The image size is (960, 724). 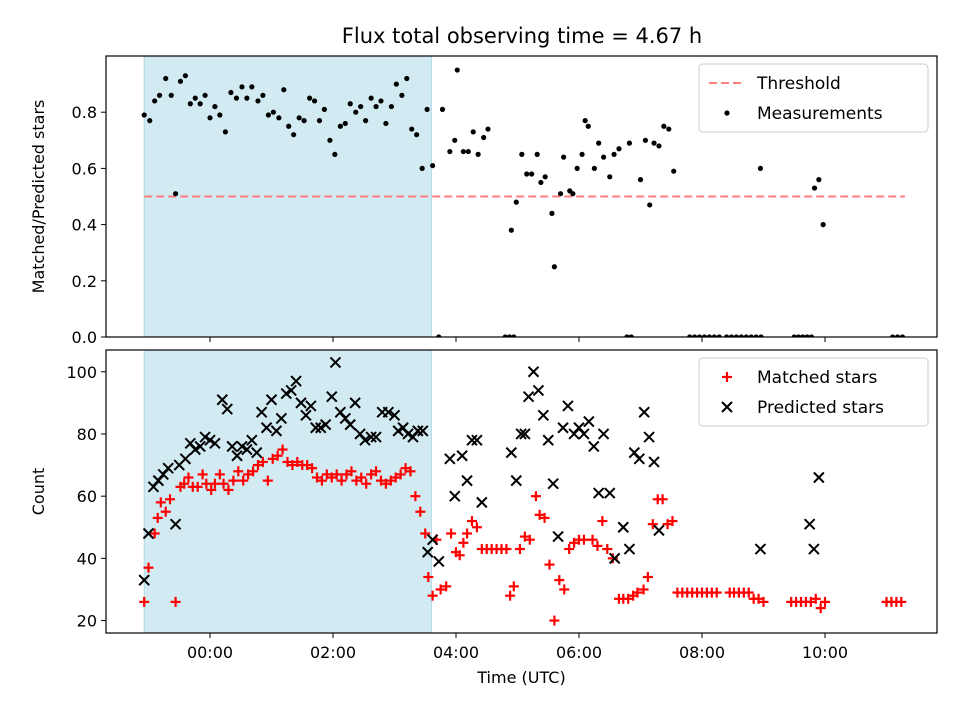 What do you see at coordinates (702, 652) in the screenshot?
I see `x-tick-label: 08:00` at bounding box center [702, 652].